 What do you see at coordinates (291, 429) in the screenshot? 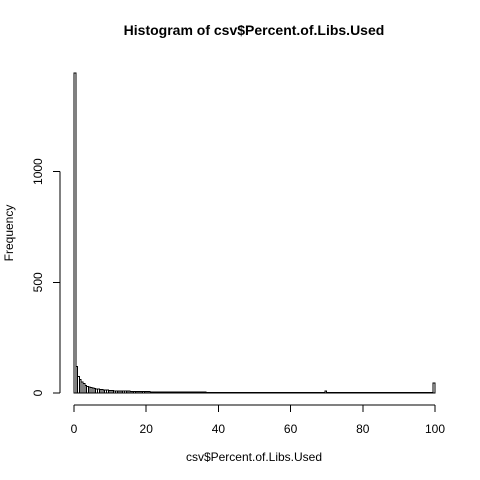
I see `x-tick-label: 60` at bounding box center [291, 429].